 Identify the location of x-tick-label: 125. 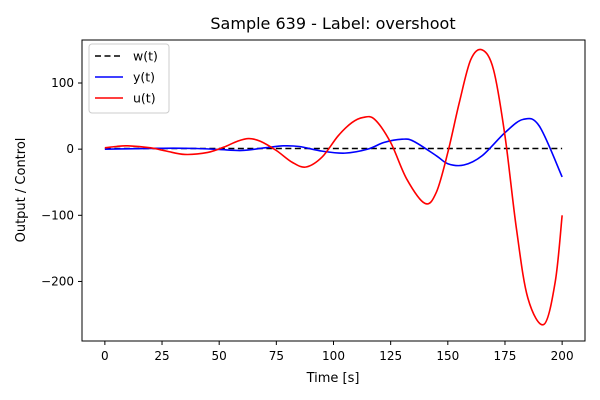
(390, 356).